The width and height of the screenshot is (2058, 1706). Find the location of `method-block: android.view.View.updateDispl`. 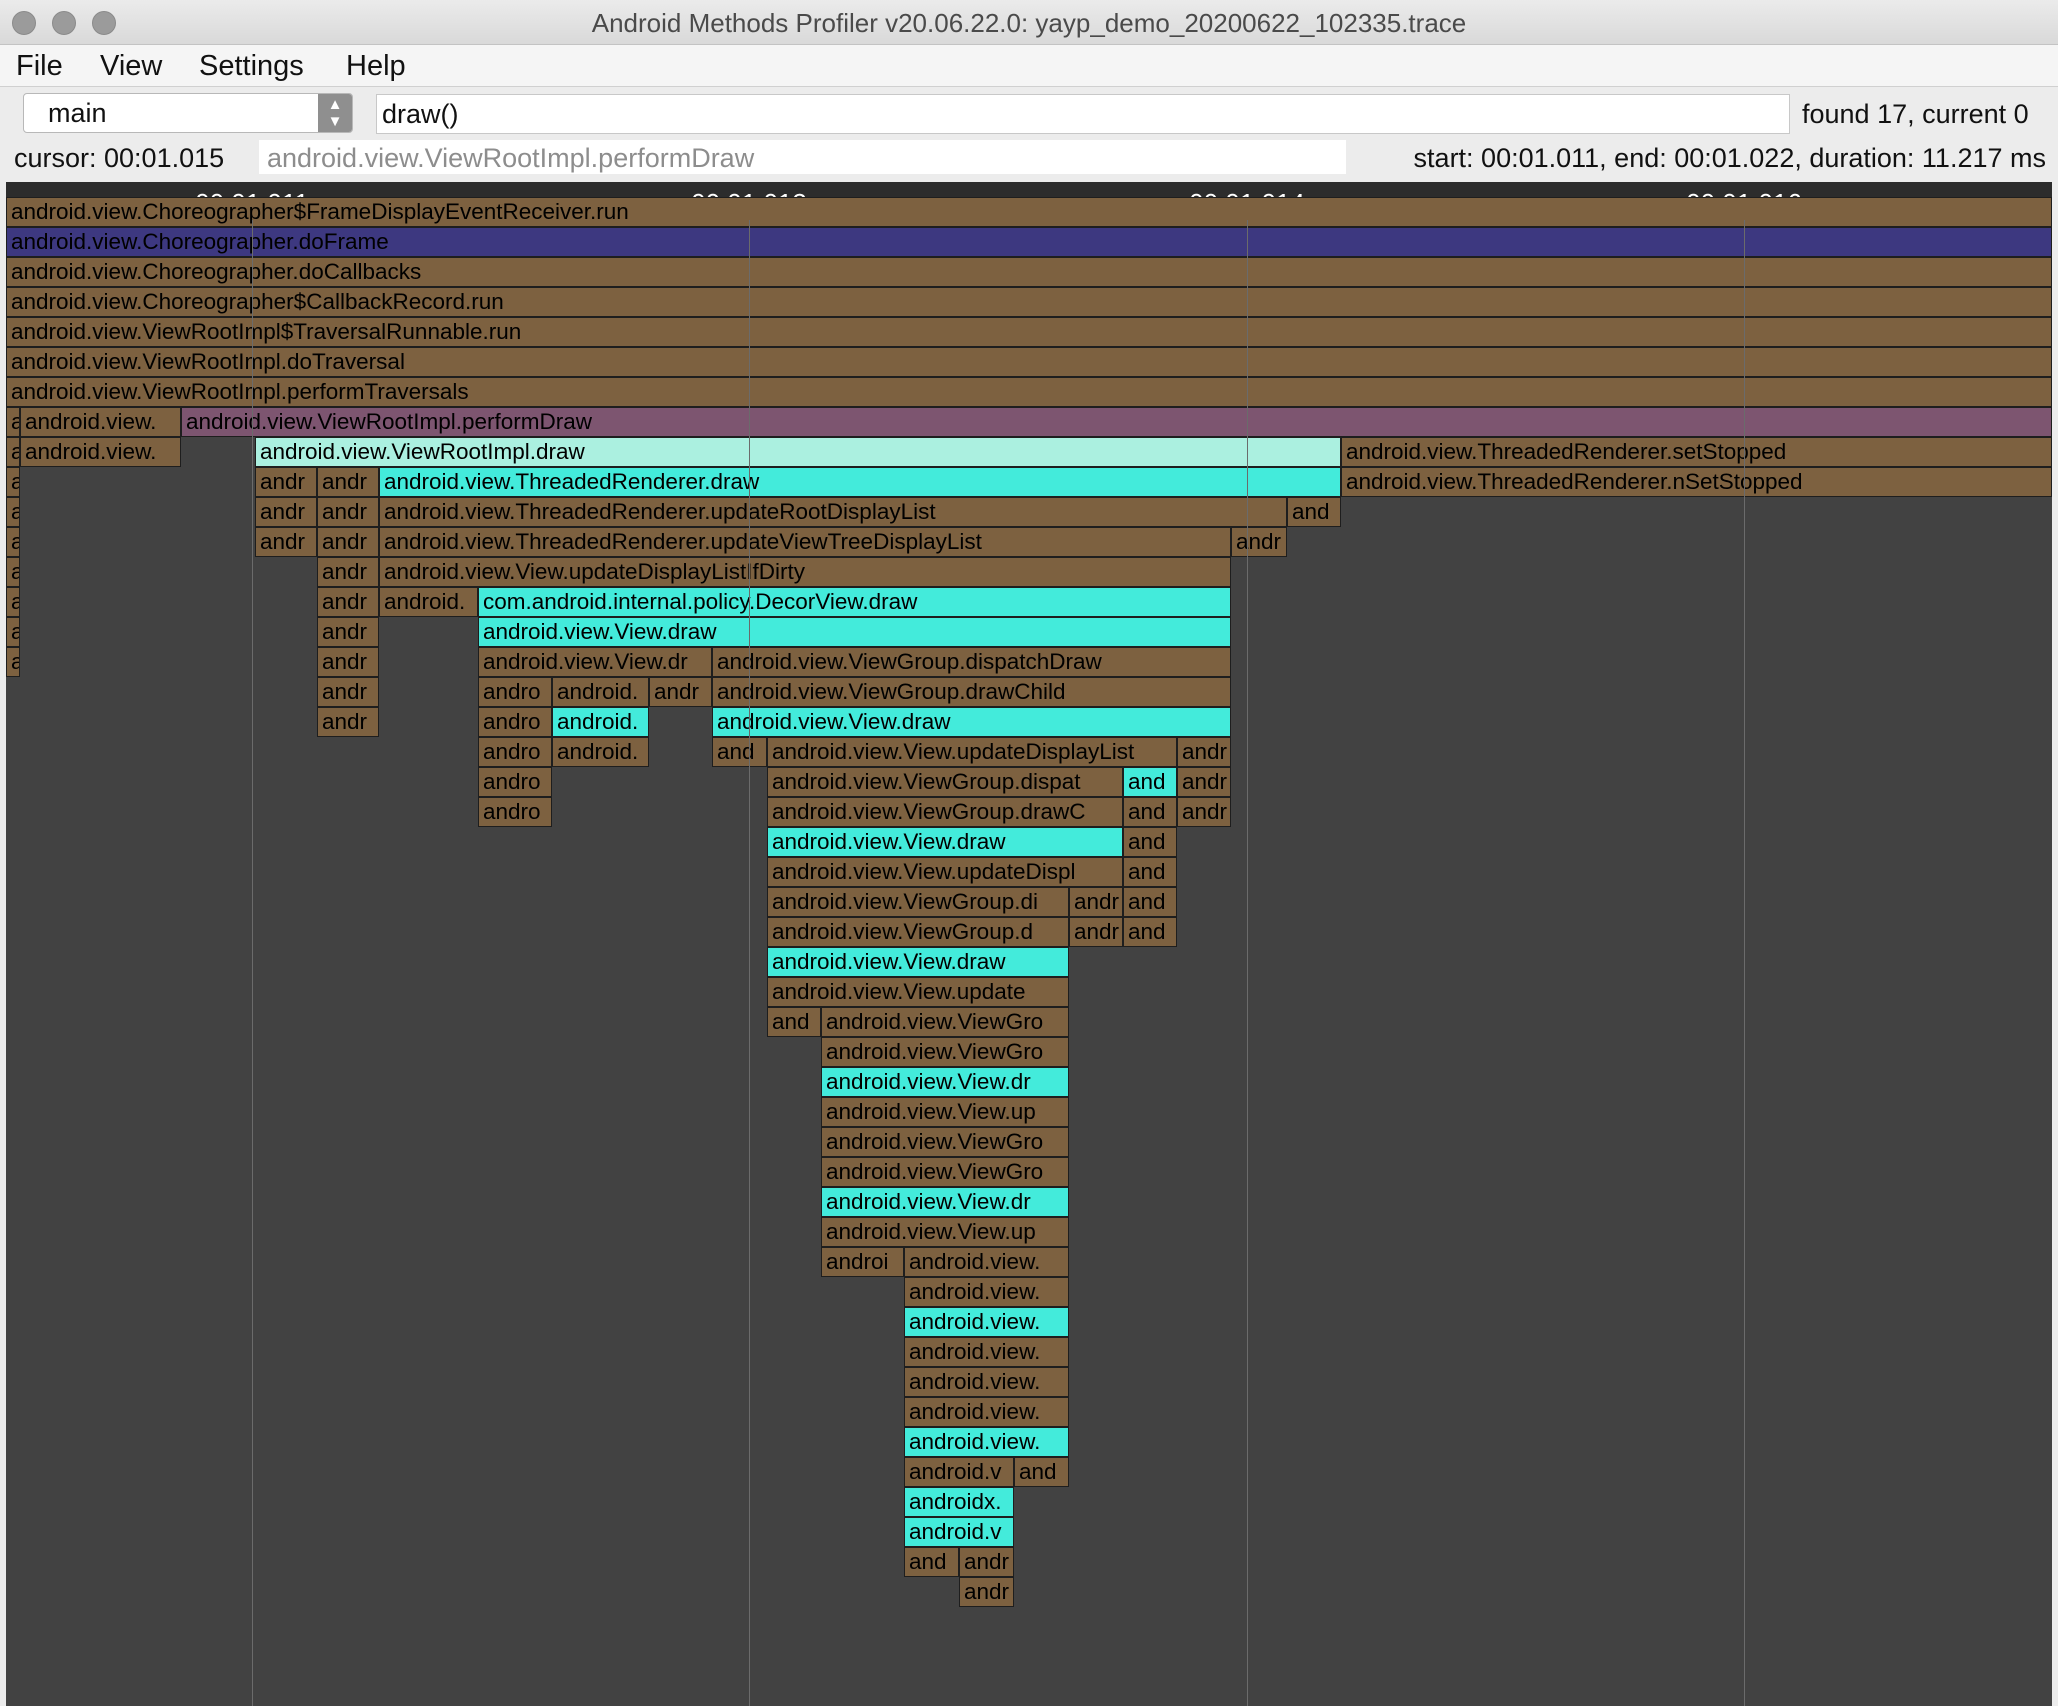

method-block: android.view.View.updateDispl is located at coordinates (945, 872).